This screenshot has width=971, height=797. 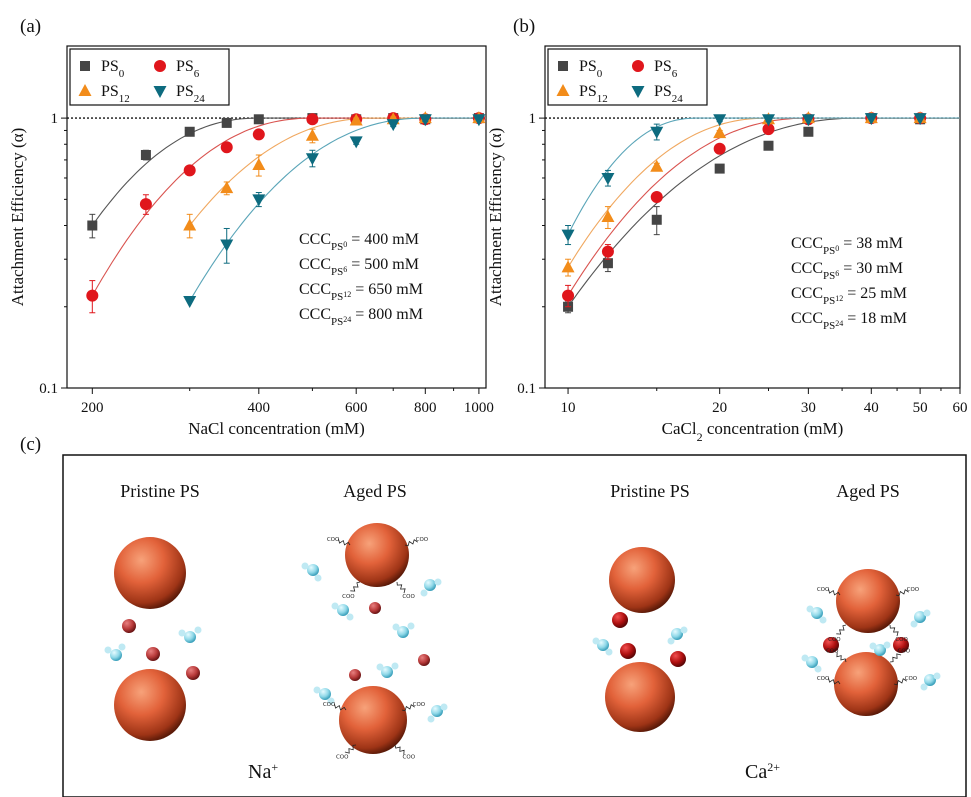 I want to click on x-tick-label: 800, so click(x=425, y=408).